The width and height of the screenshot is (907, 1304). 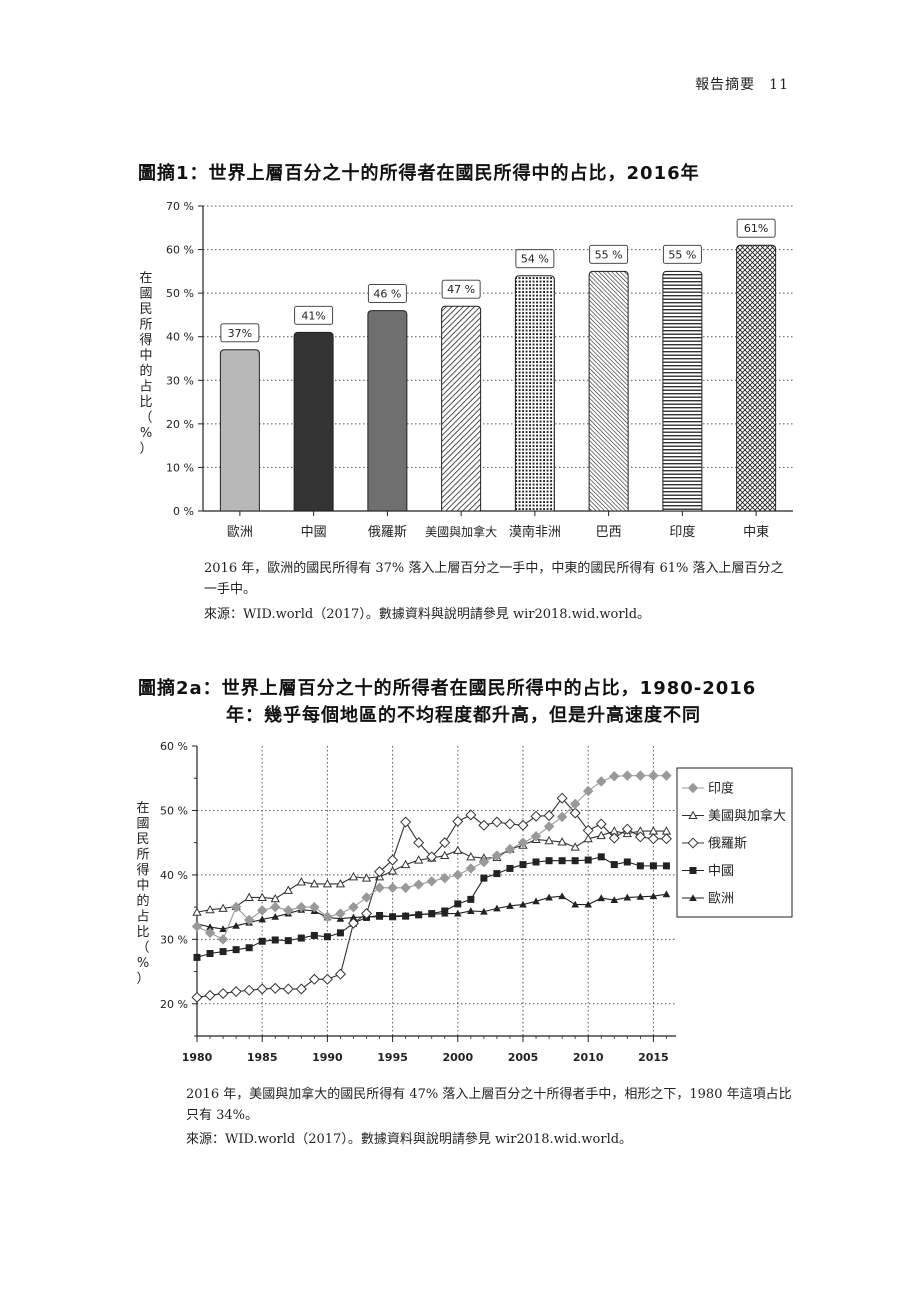 What do you see at coordinates (197, 1057) in the screenshot?
I see `x-tick-label: 1980` at bounding box center [197, 1057].